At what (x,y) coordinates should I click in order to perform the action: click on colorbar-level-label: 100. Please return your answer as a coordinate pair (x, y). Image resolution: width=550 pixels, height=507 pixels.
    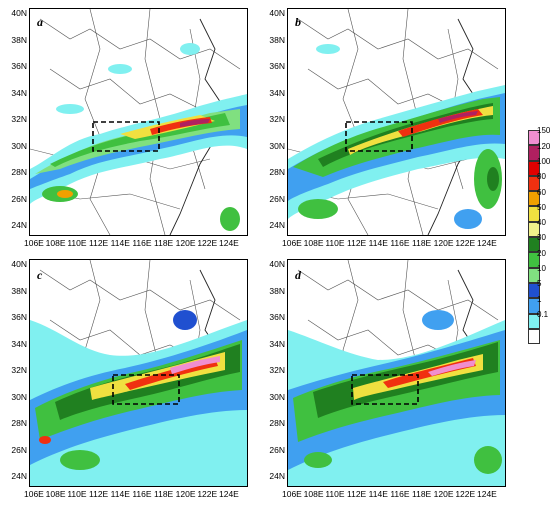
    Looking at the image, I should click on (543, 161).